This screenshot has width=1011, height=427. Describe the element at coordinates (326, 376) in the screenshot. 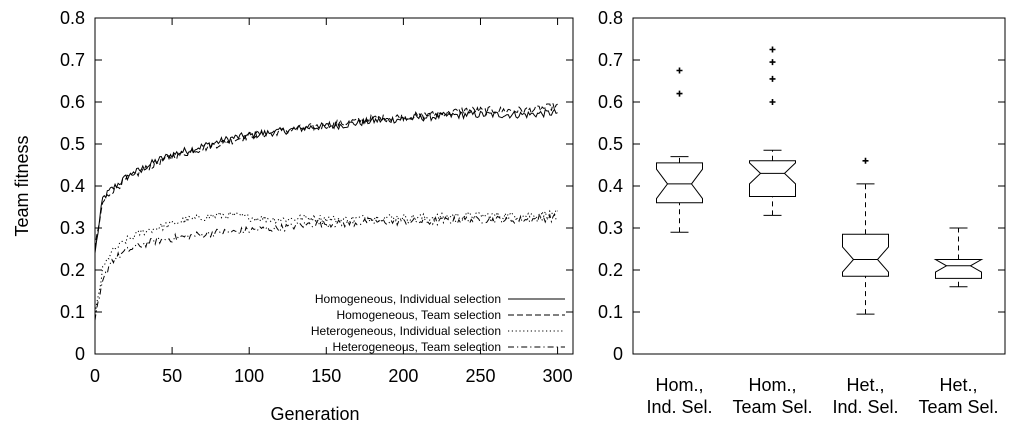

I see `x-tick-label: 150` at that location.